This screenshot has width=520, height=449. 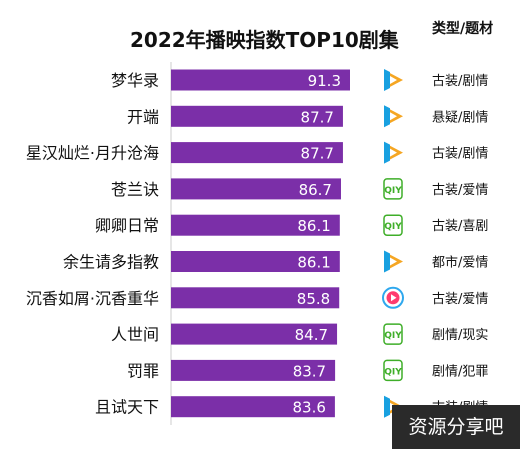 I want to click on value-label: 83.7, so click(x=309, y=371).